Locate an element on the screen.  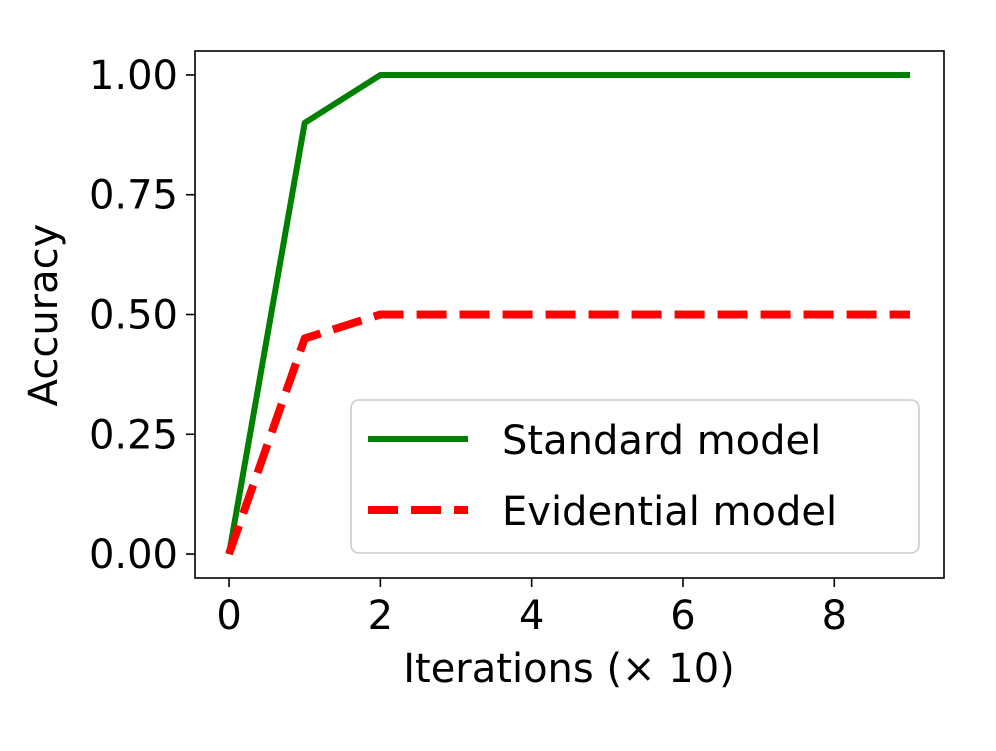
legend-box is located at coordinates (635, 476).